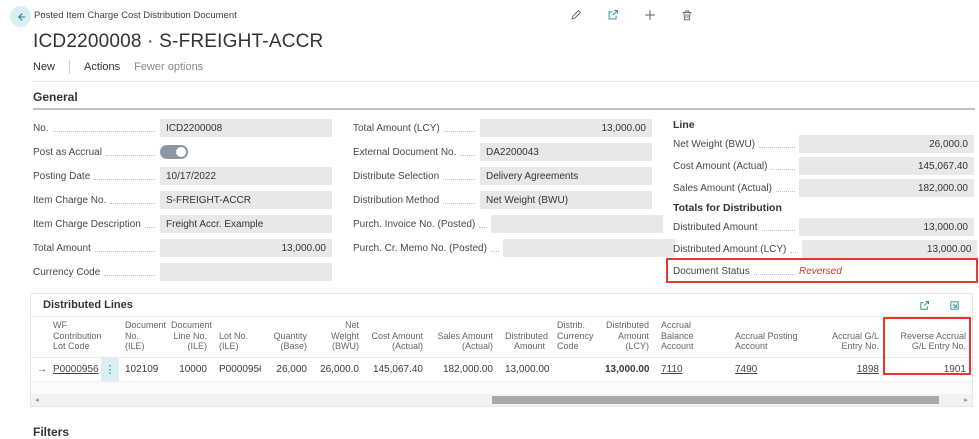 This screenshot has width=979, height=439. Describe the element at coordinates (504, 96) in the screenshot. I see `general-section-title: General` at that location.